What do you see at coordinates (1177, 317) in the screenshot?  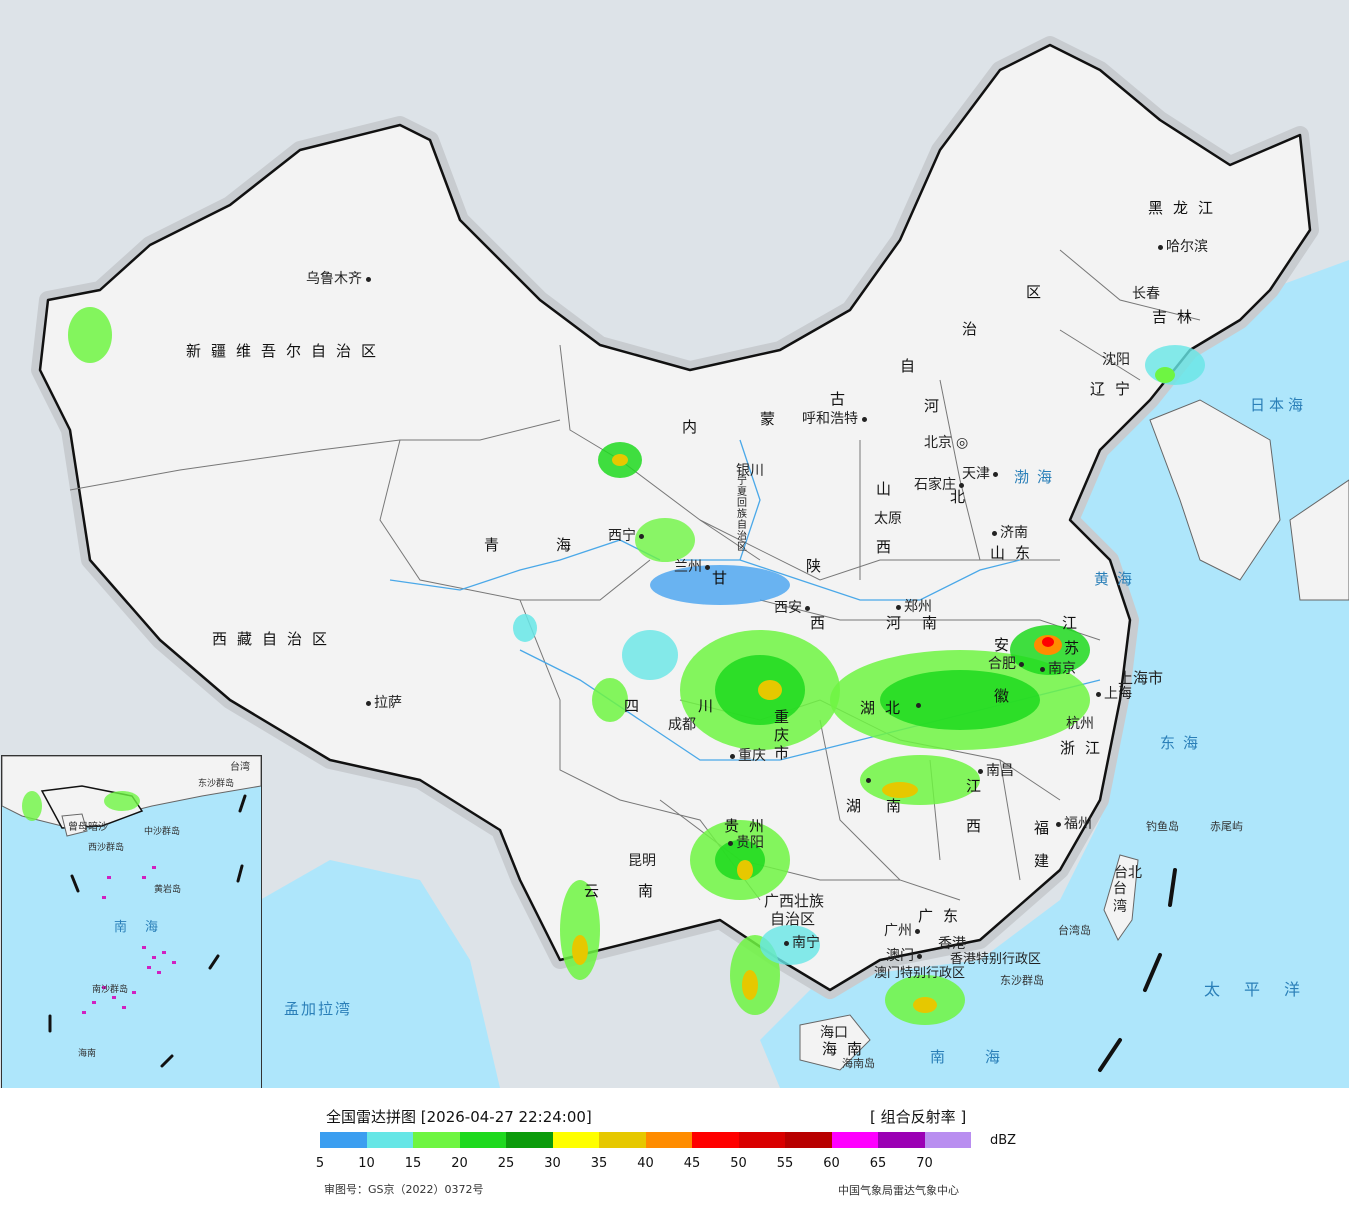 I see `province-jilin: 吉林` at bounding box center [1177, 317].